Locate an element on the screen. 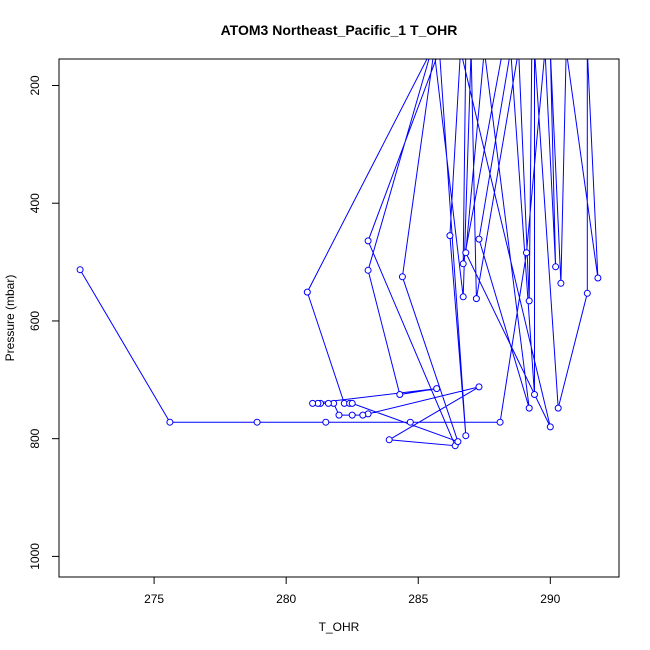 The width and height of the screenshot is (650, 650). y-tick-label: 1000 is located at coordinates (35, 556).